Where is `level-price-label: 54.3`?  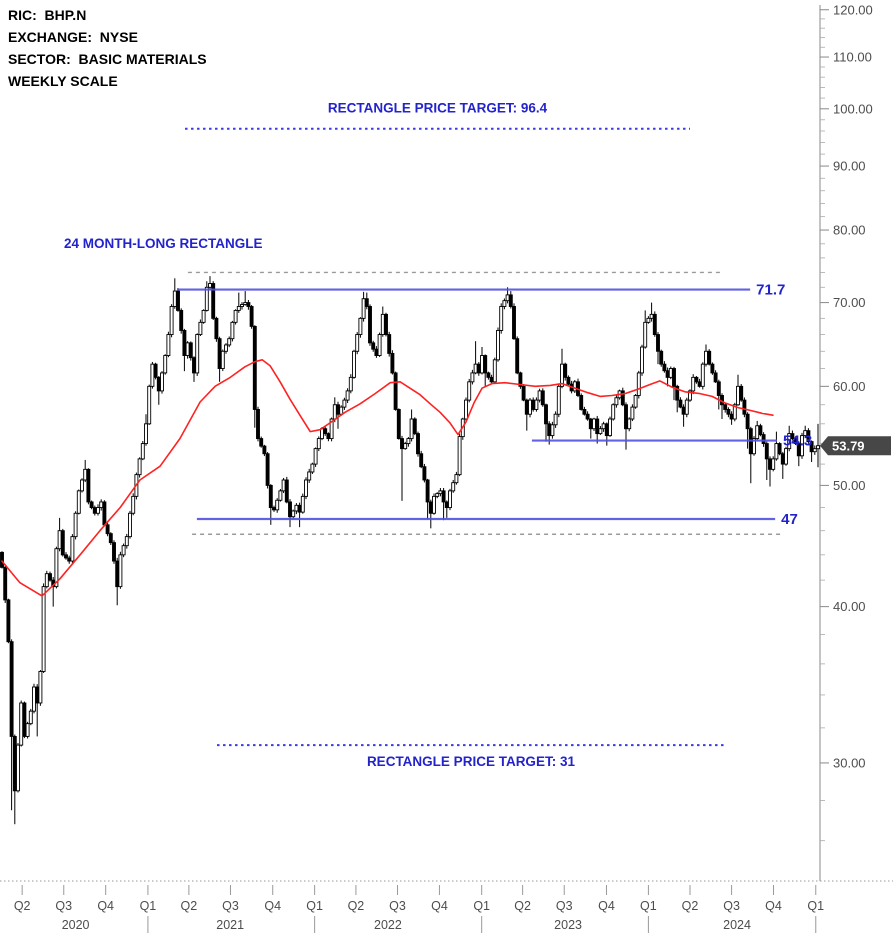
level-price-label: 54.3 is located at coordinates (797, 441).